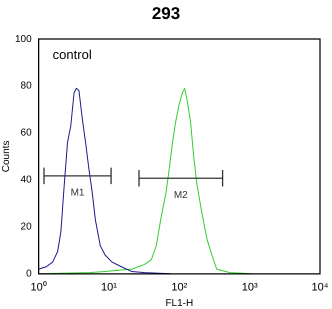  What do you see at coordinates (250, 287) in the screenshot?
I see `x-tick-label: 10³` at bounding box center [250, 287].